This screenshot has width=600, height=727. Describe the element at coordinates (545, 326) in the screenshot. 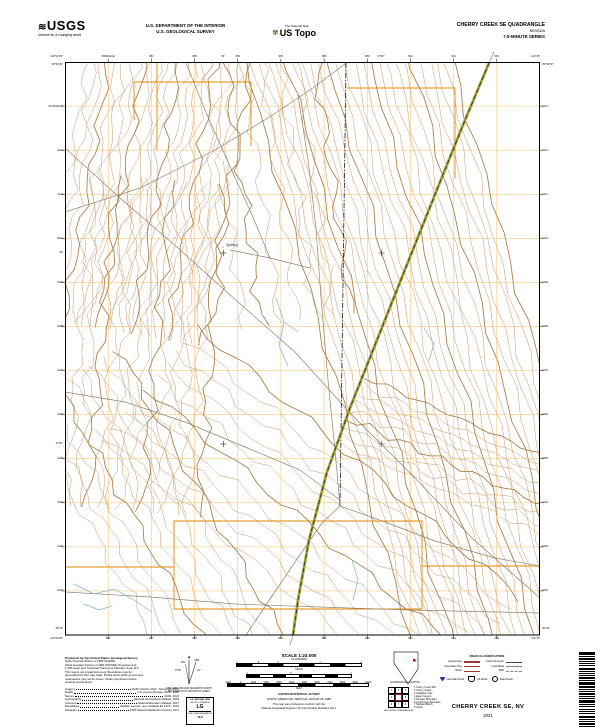

I see `grid-label-right: 4408` at that location.